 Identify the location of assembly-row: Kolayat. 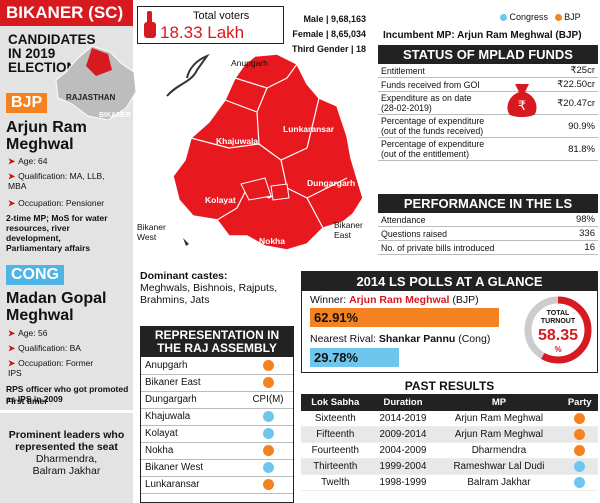
(217, 434).